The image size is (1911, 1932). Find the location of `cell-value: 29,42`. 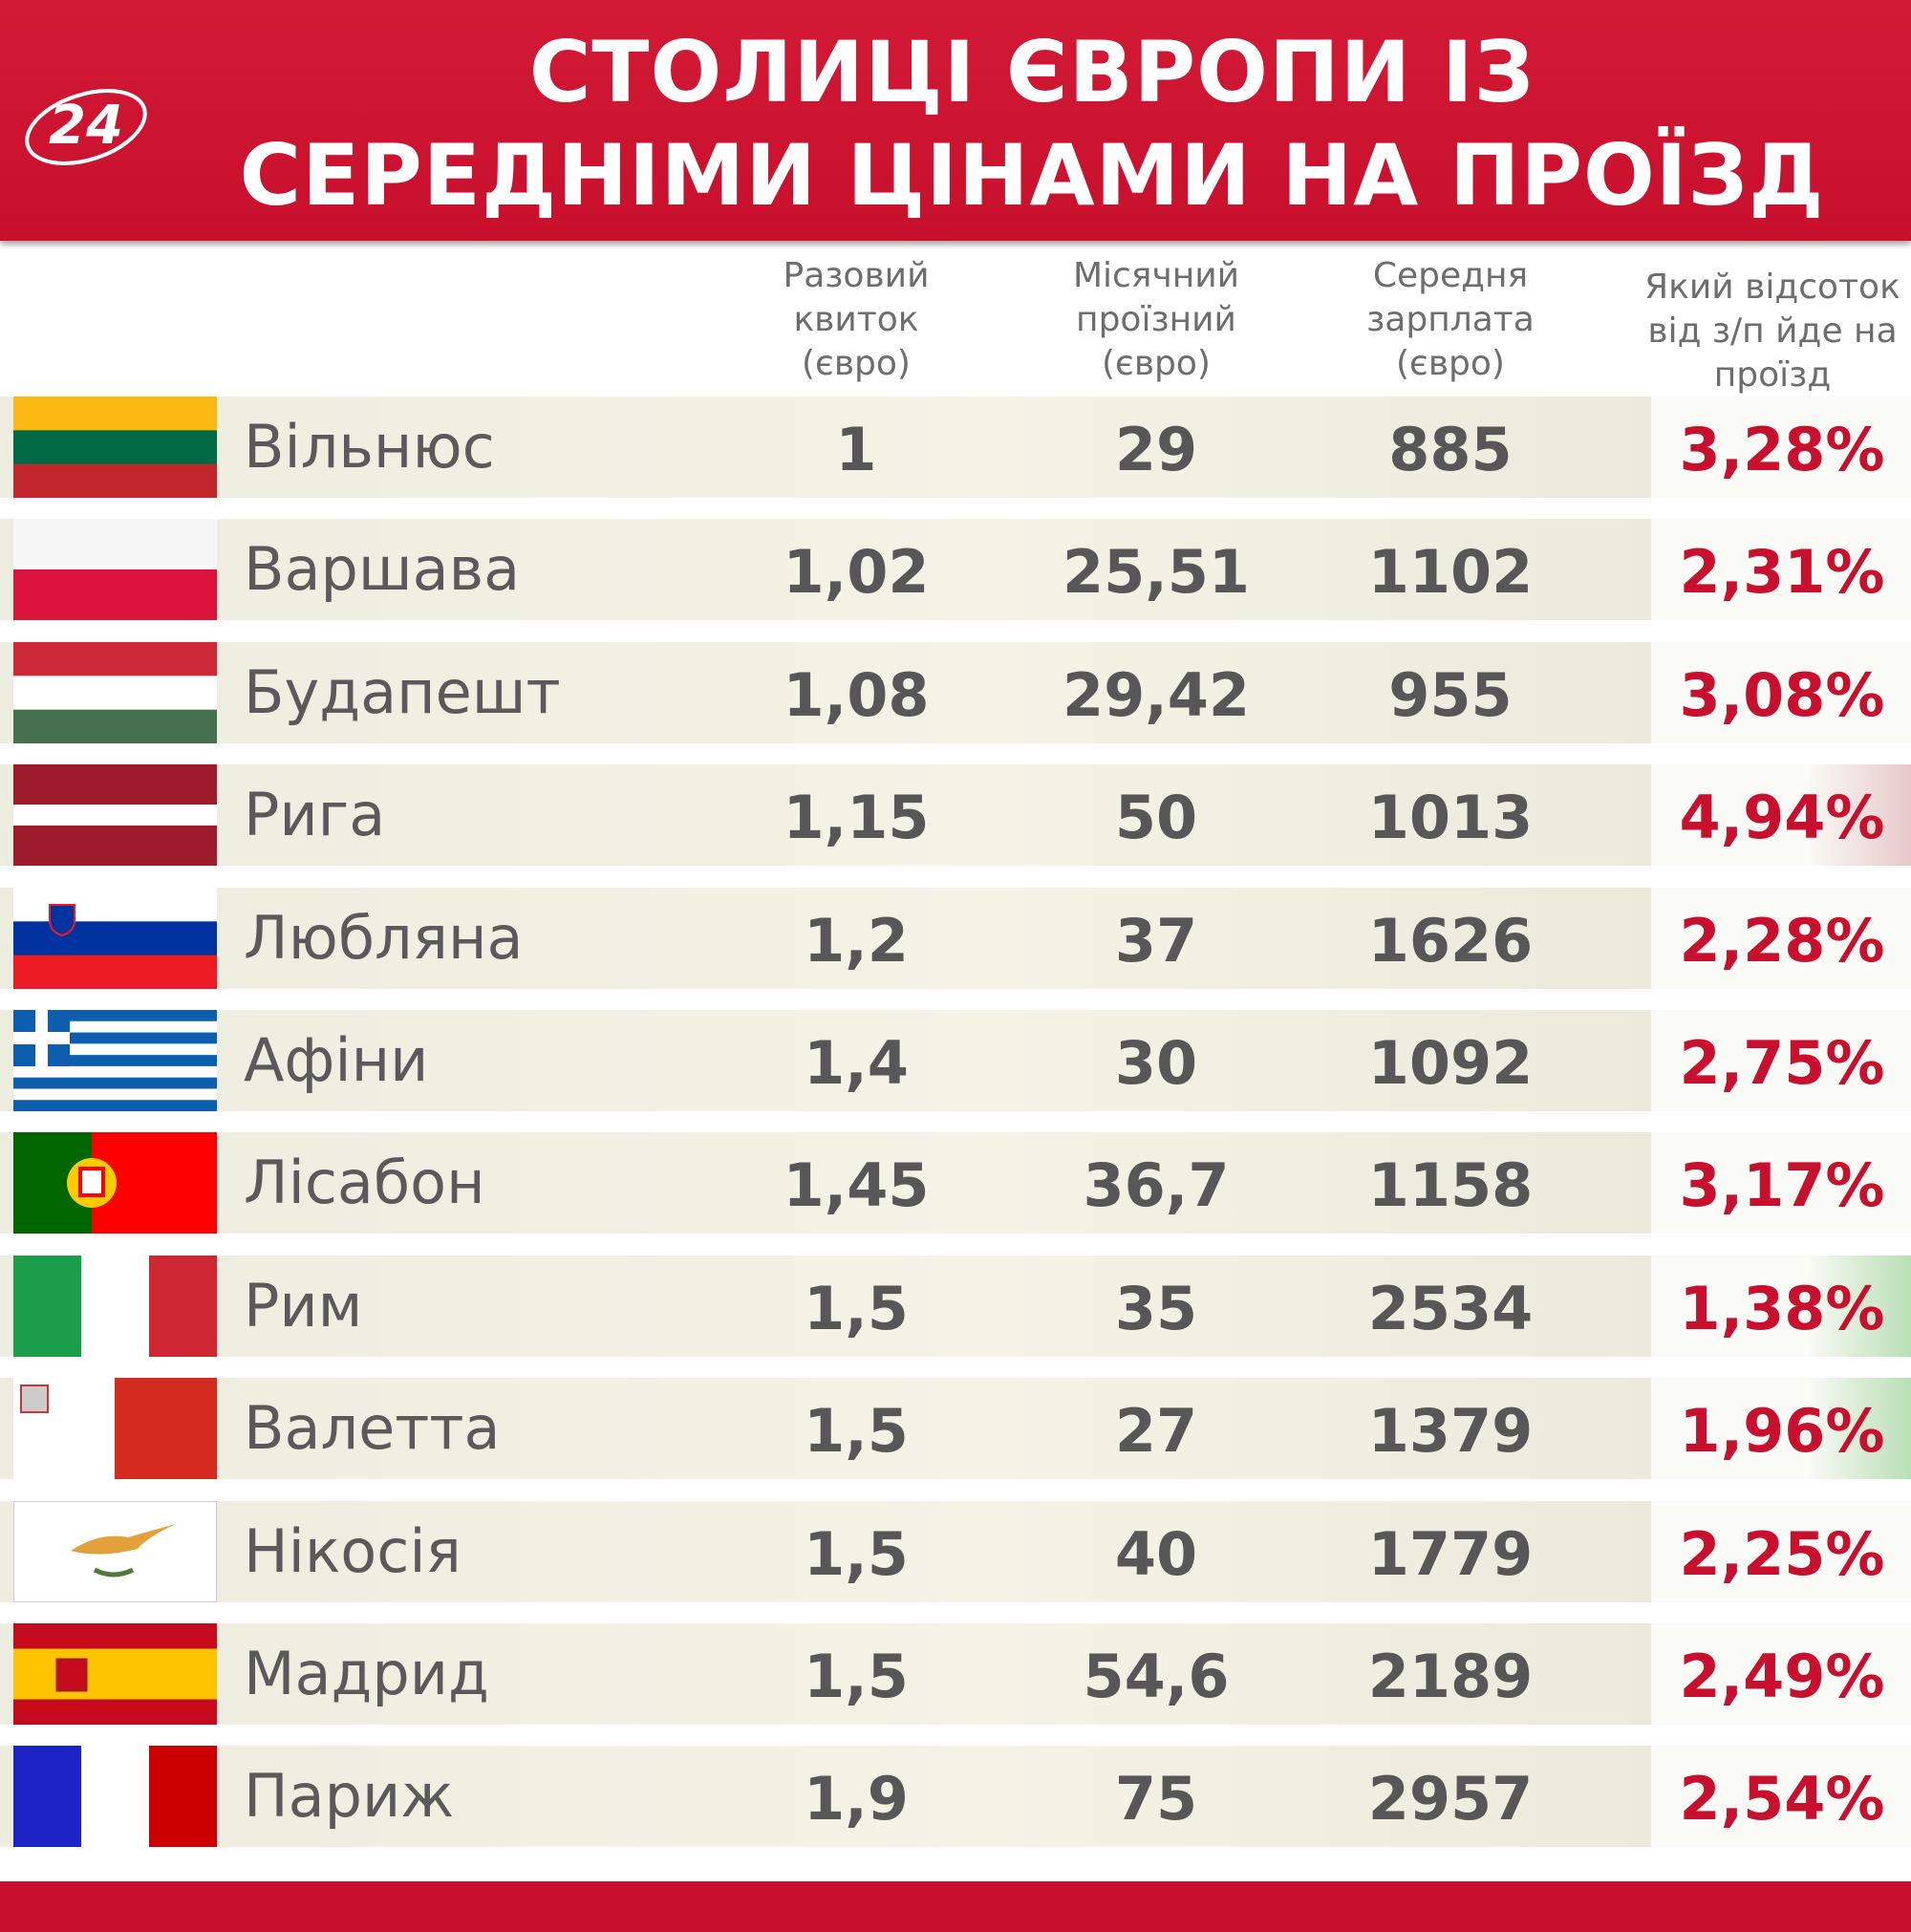

cell-value: 29,42 is located at coordinates (1156, 694).